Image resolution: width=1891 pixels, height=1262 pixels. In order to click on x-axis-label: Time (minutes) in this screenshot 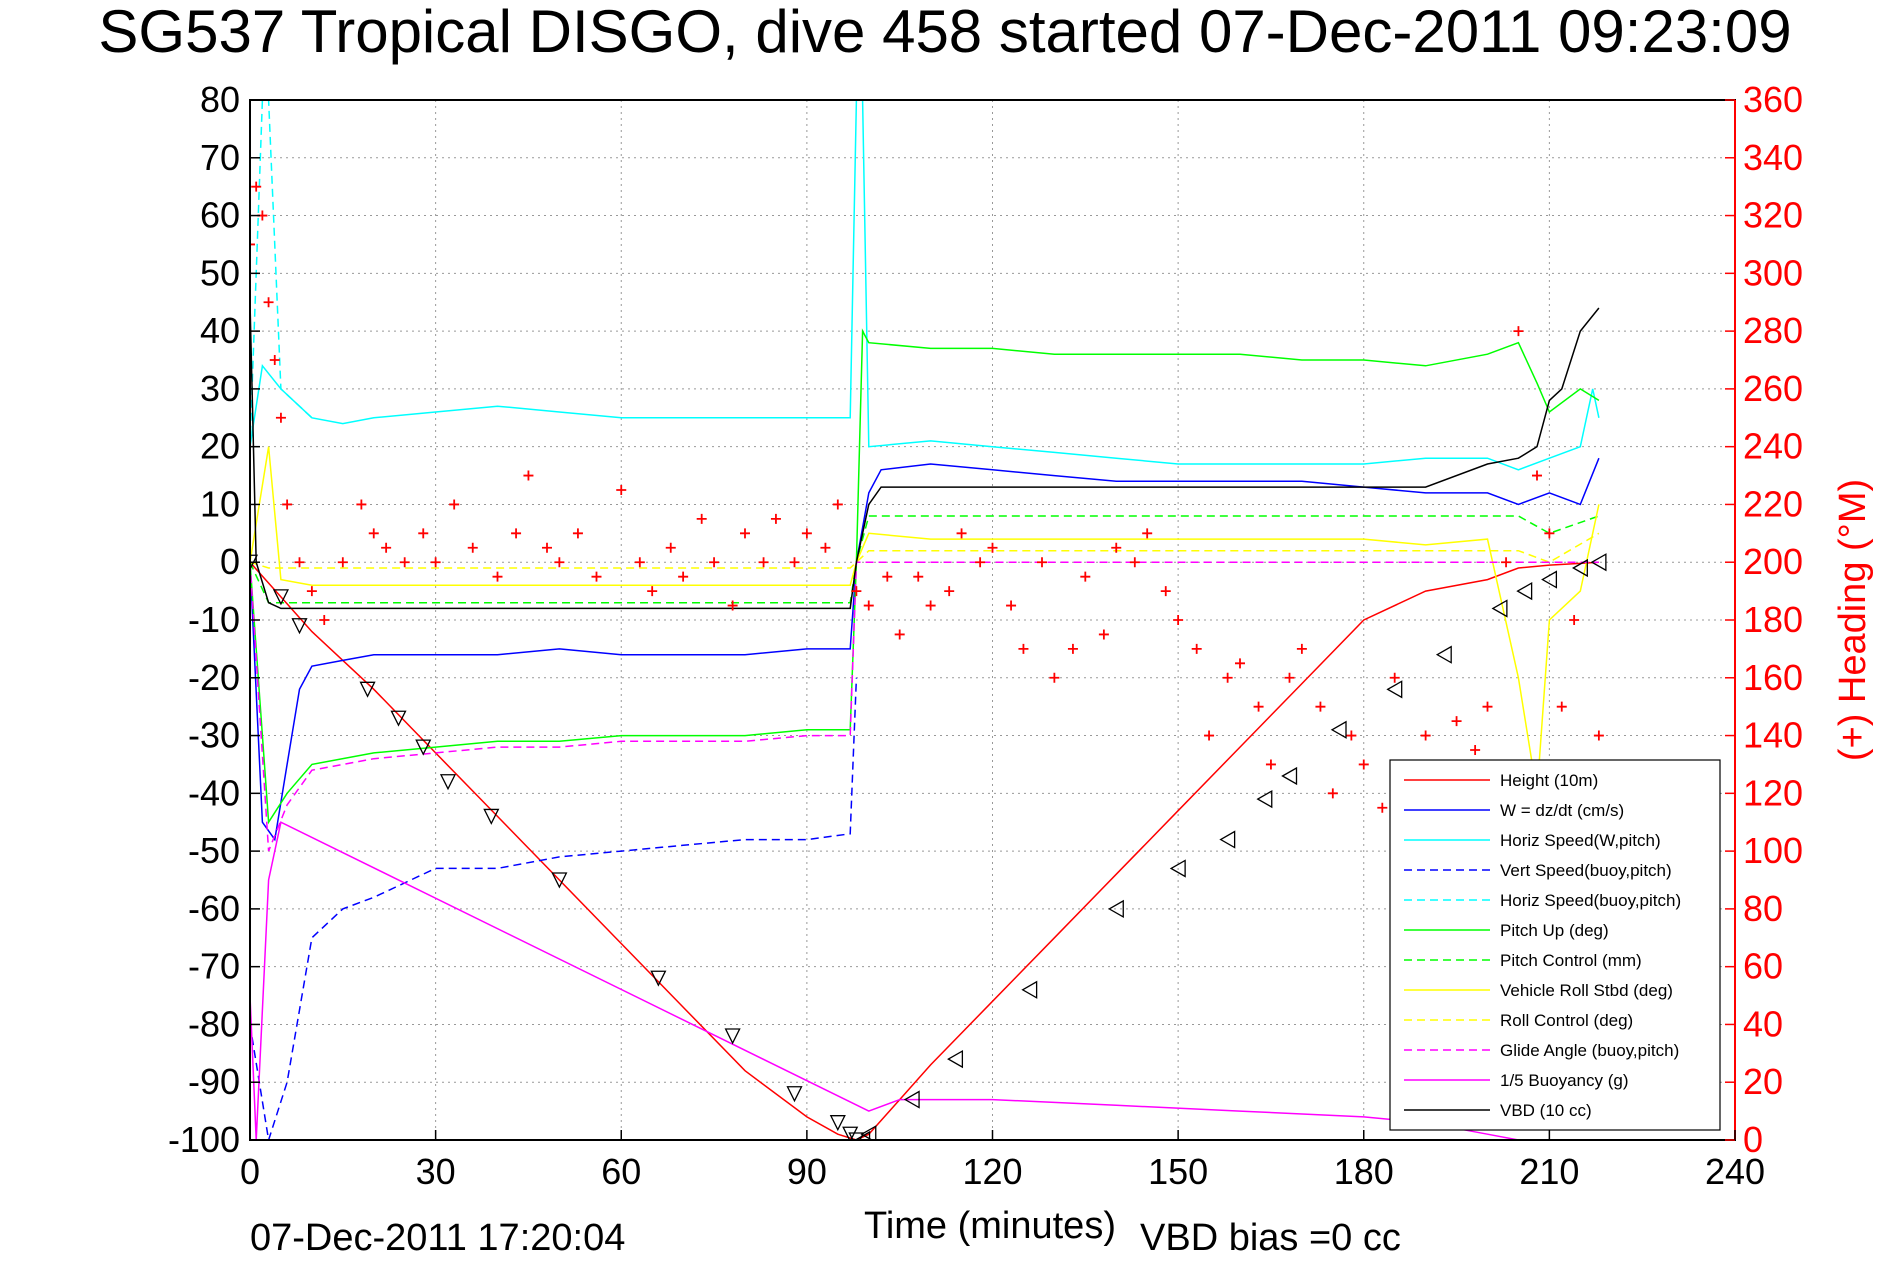, I will do `click(990, 1226)`.